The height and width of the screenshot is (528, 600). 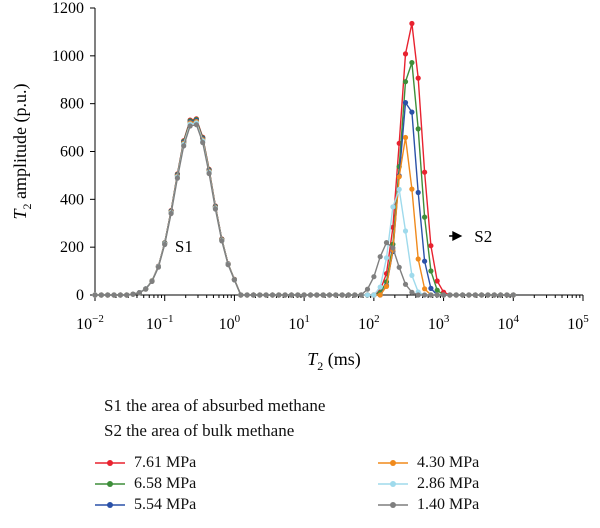 I want to click on y-tick-label: 800, so click(x=72, y=104).